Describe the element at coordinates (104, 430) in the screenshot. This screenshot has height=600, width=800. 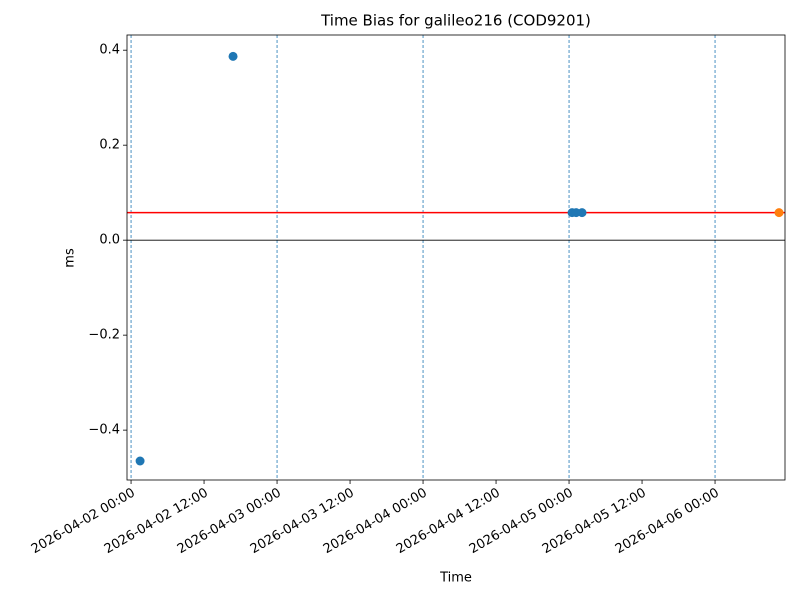
I see `y-tick-label: −0.4` at that location.